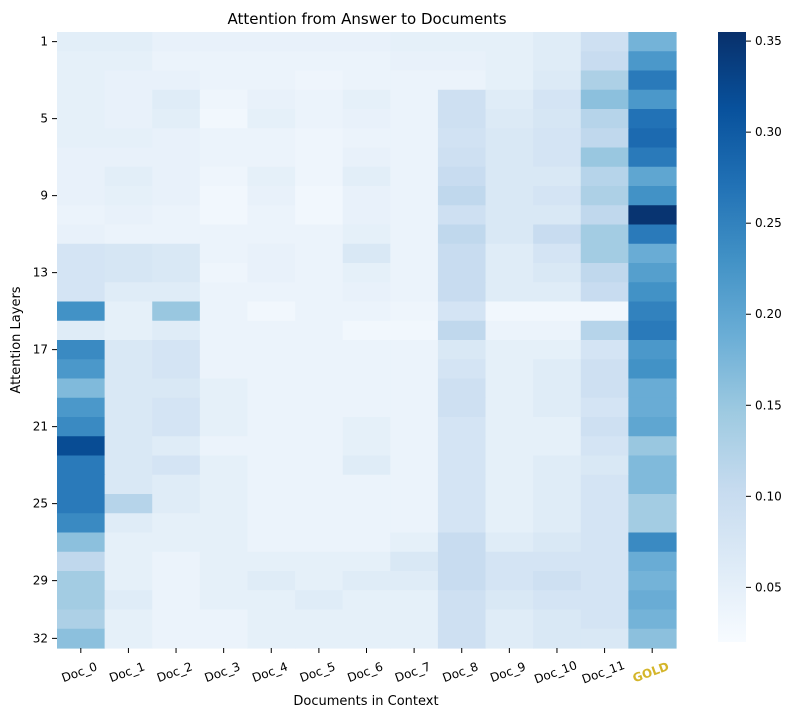 The height and width of the screenshot is (718, 796). Describe the element at coordinates (768, 314) in the screenshot. I see `colorbar-tick-label: 0.20` at that location.